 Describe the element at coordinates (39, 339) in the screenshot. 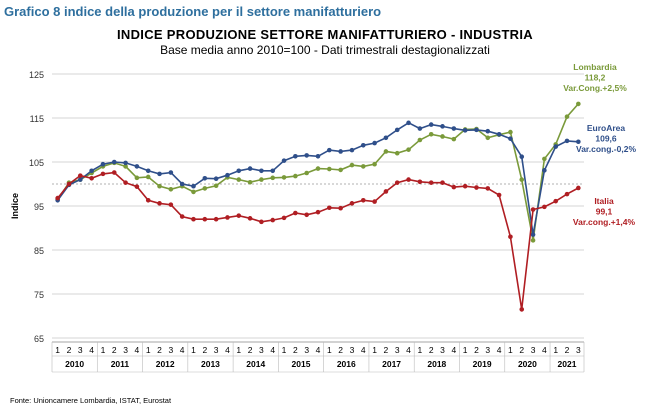

I see `y-tick-label: 65` at that location.